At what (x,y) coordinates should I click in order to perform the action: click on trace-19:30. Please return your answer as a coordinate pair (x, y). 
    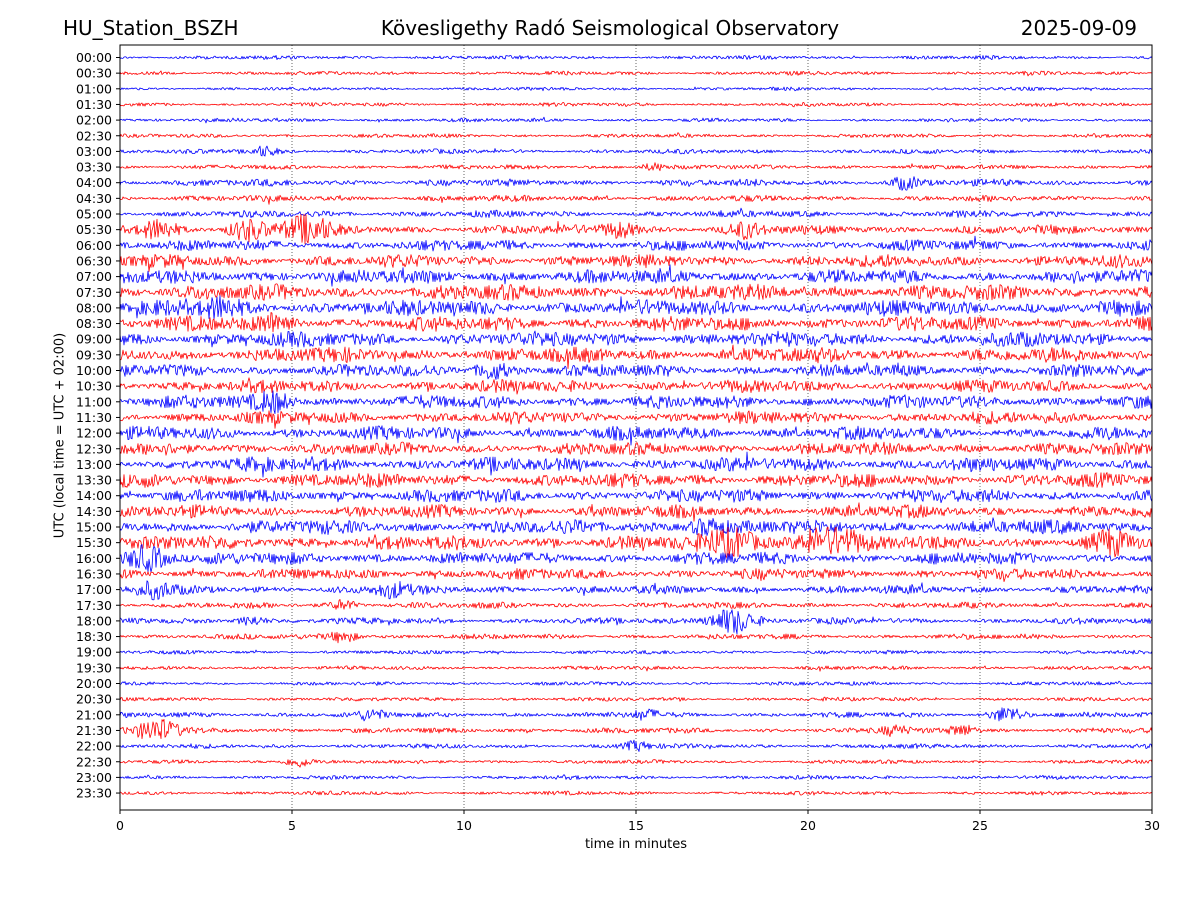
    Looking at the image, I should click on (636, 668).